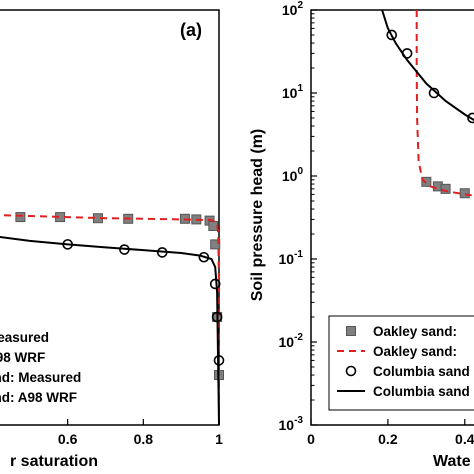  What do you see at coordinates (54, 461) in the screenshot?
I see `panel-a-xlabel: r saturation` at bounding box center [54, 461].